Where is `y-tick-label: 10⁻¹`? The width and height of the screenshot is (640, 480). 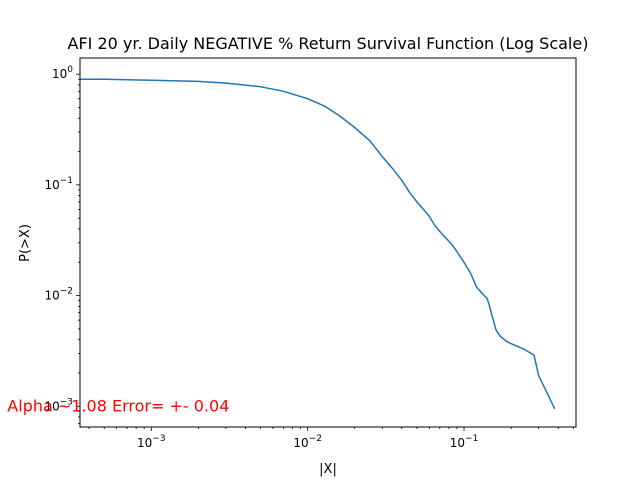 y-tick-label: 10⁻¹ is located at coordinates (58, 184).